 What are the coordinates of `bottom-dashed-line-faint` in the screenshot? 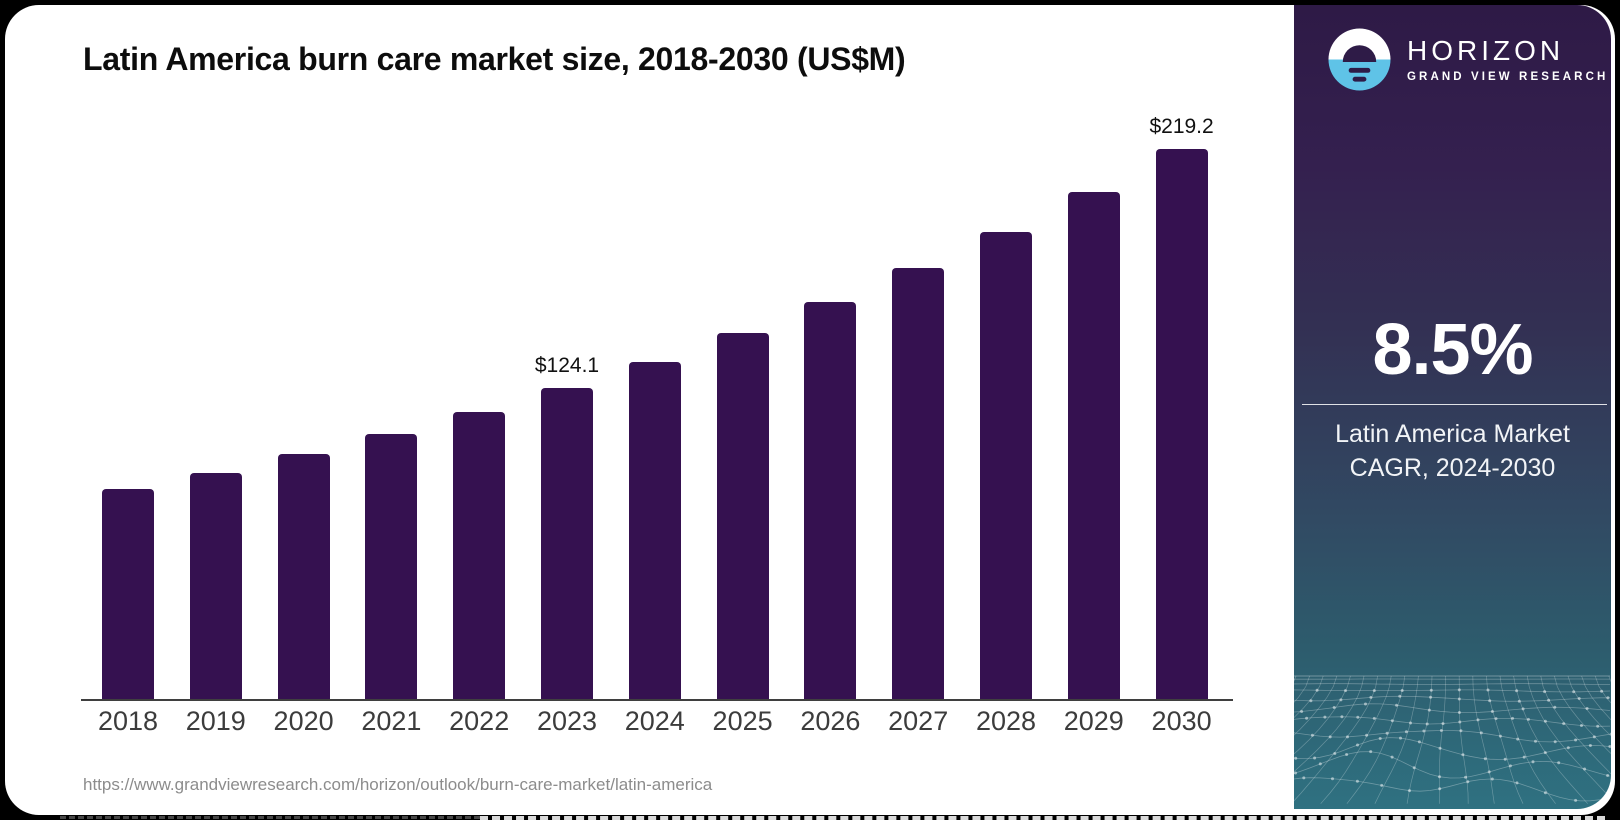 It's located at (270, 817).